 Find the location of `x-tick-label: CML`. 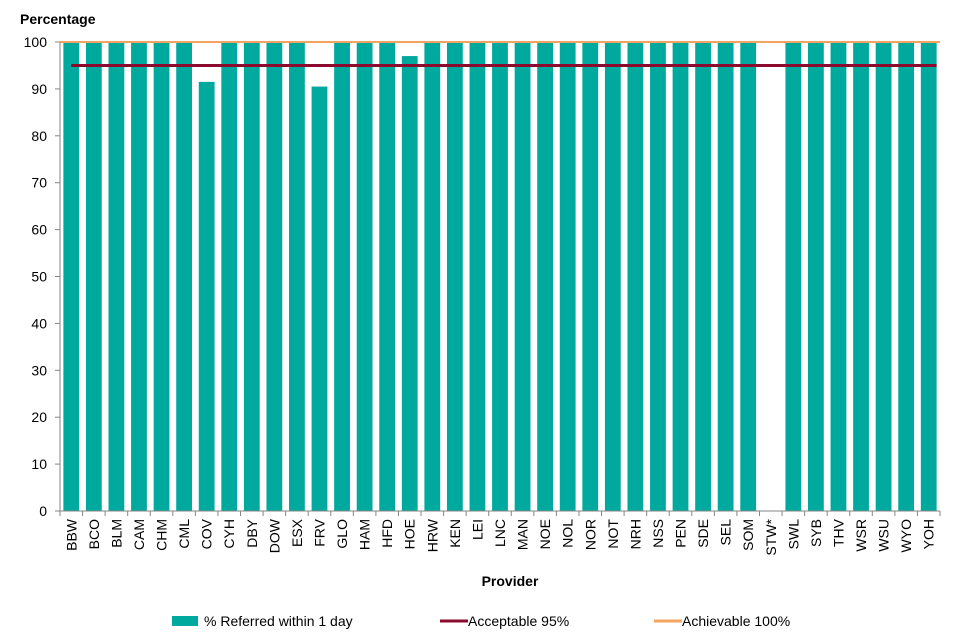

x-tick-label: CML is located at coordinates (184, 534).